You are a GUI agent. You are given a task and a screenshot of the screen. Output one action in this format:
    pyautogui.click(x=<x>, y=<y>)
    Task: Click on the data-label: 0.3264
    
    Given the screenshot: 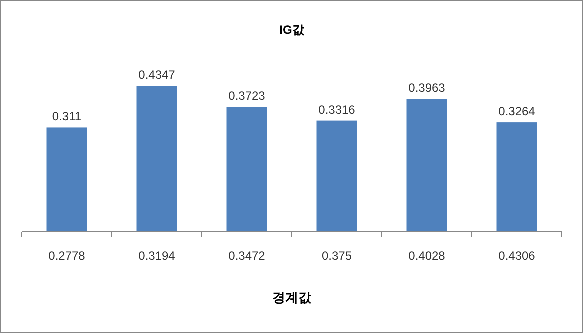 What is the action you would take?
    pyautogui.click(x=517, y=111)
    